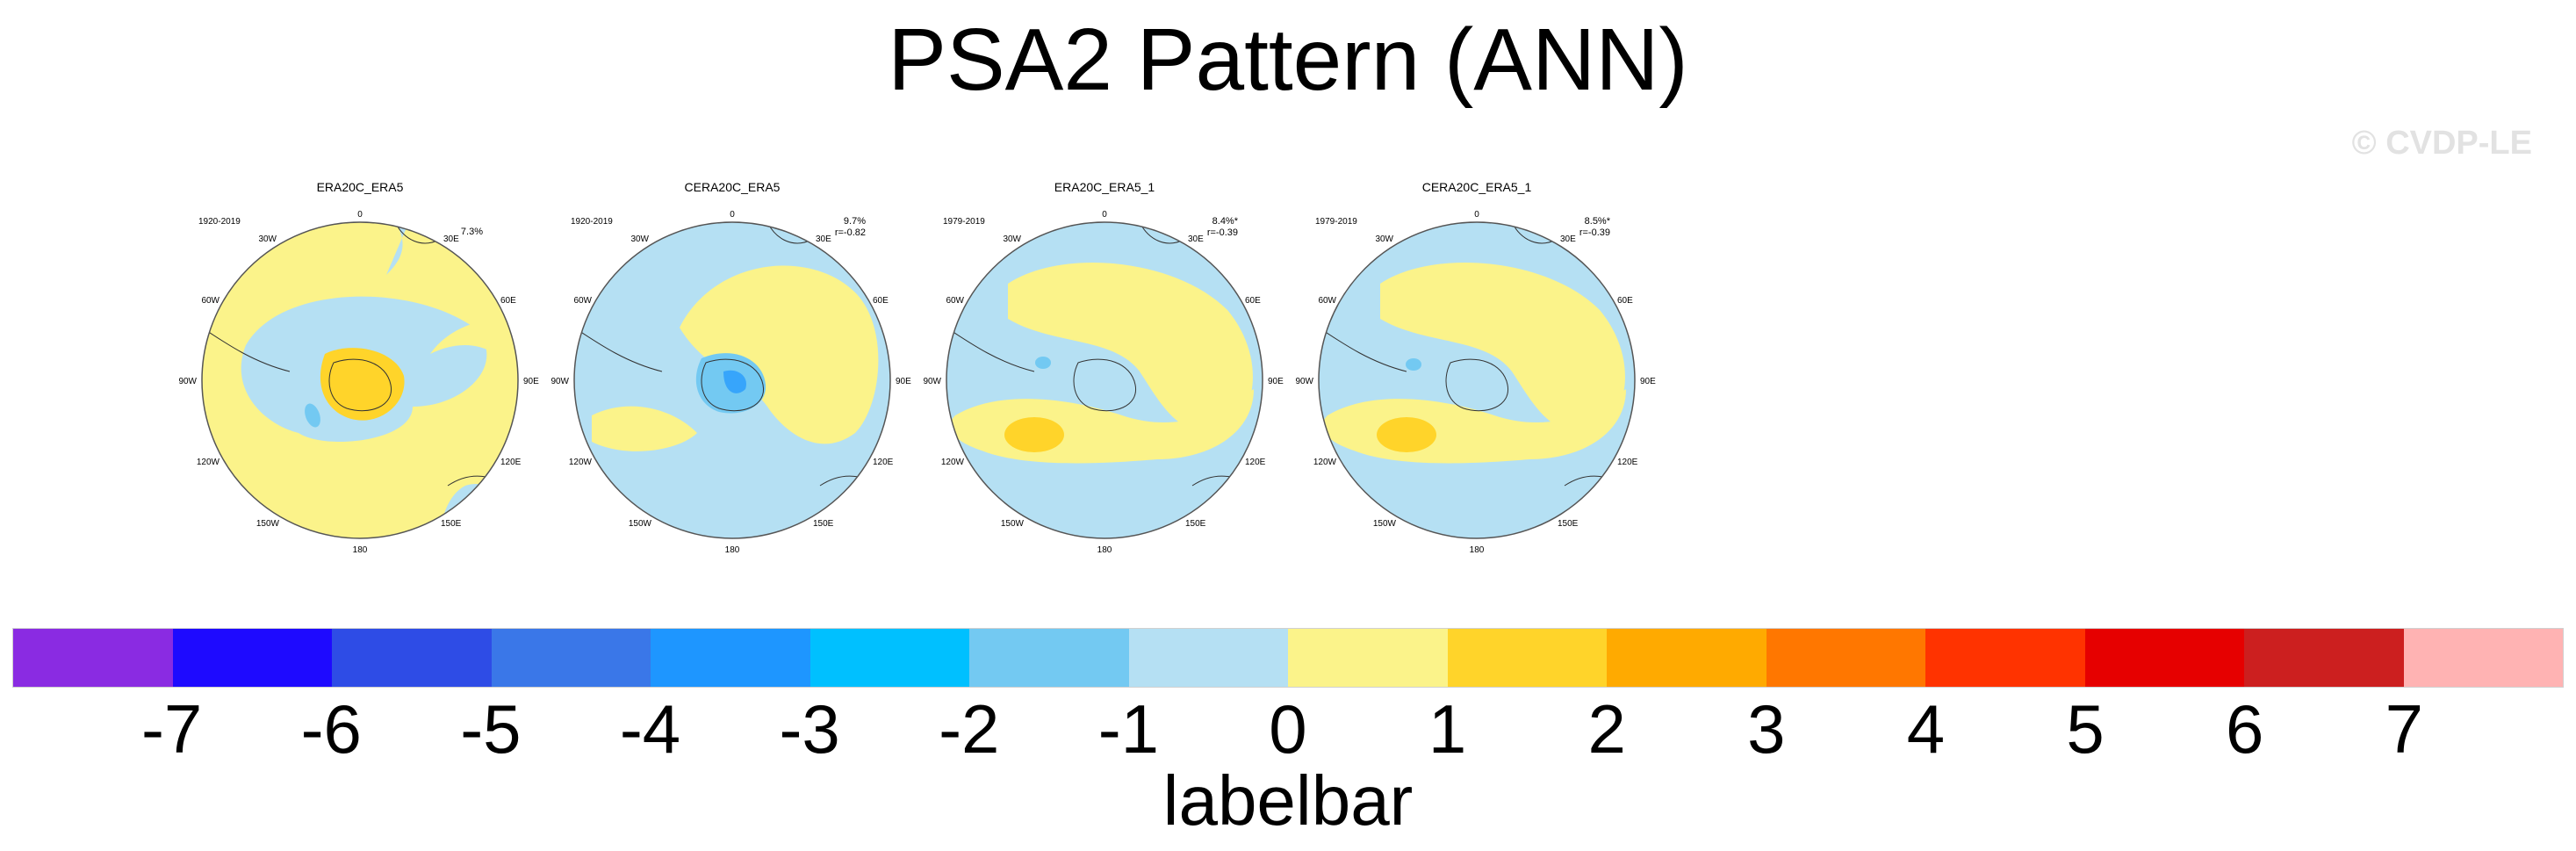  Describe the element at coordinates (855, 221) in the screenshot. I see `panel-stat-1: 9.7%` at that location.